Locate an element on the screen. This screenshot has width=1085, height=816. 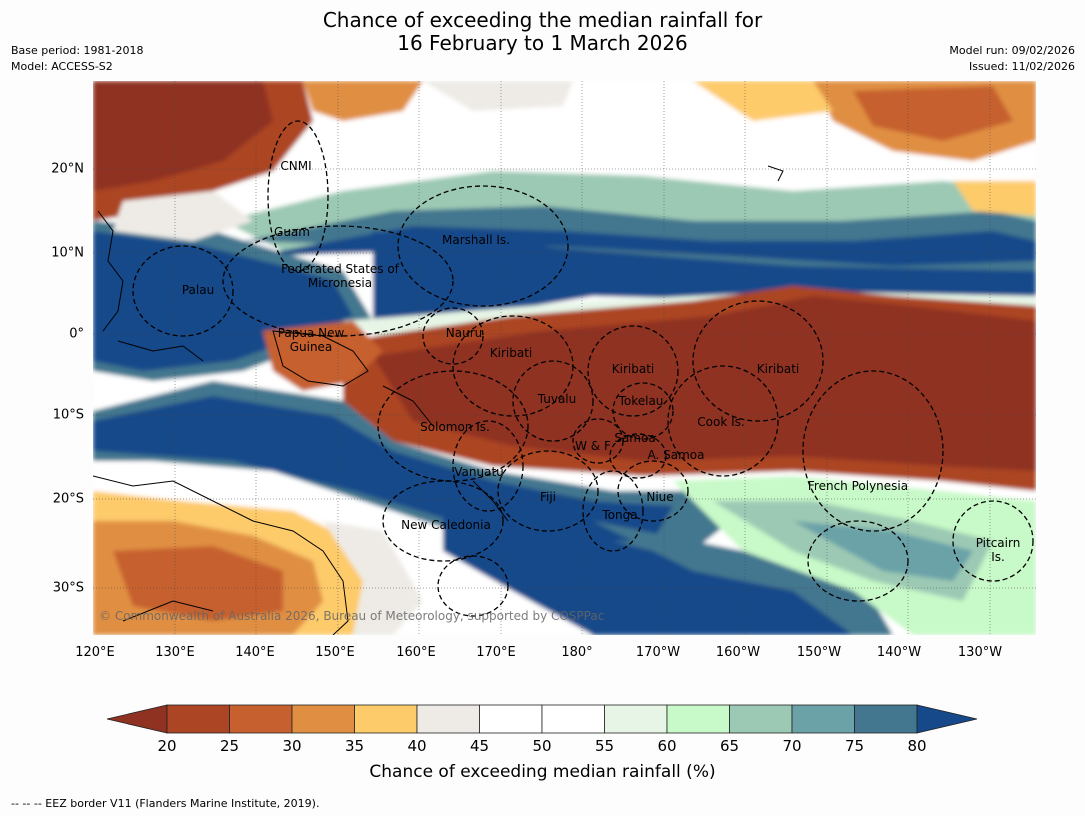
lon-label-180: 180° is located at coordinates (577, 652).